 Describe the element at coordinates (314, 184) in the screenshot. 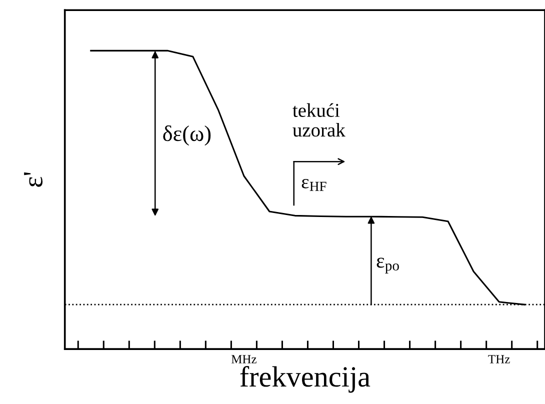

I see `annotation: ε$_{HF}$` at that location.